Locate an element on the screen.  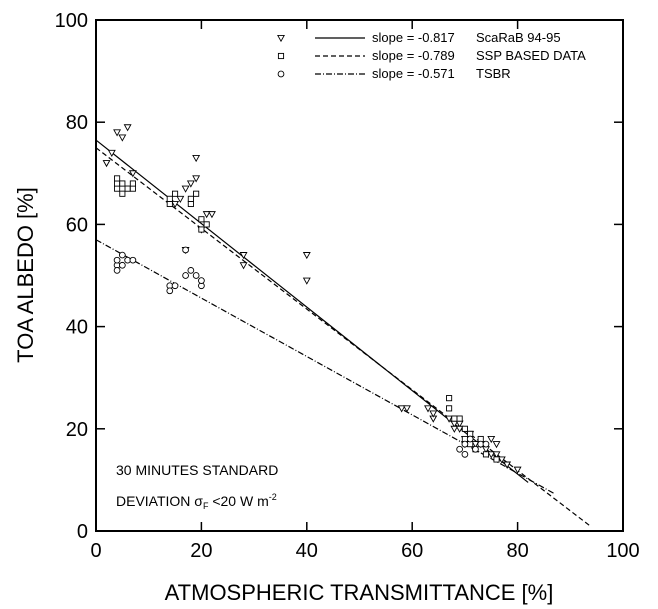
legend-name-0: ScaRaB 94-95 is located at coordinates (518, 37).